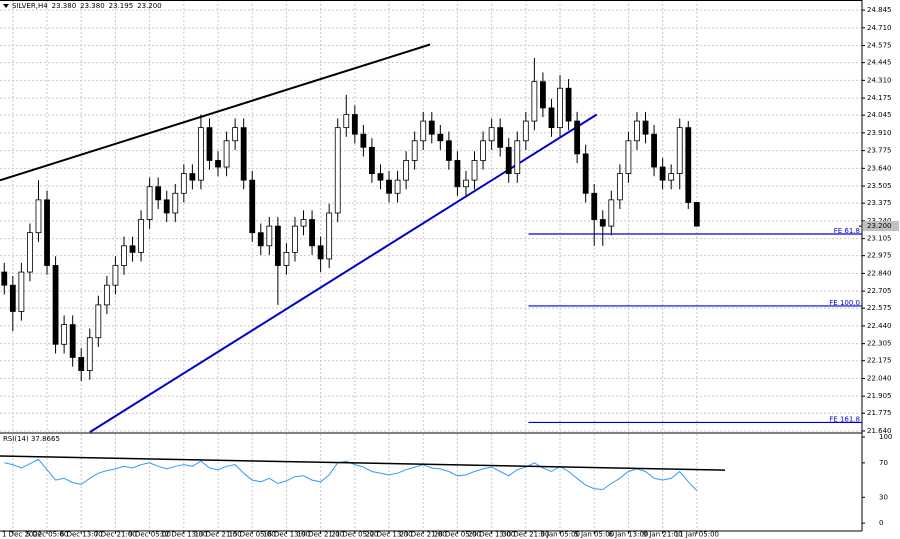 This screenshot has height=539, width=900. I want to click on y-tick-label: 24.710, so click(879, 28).